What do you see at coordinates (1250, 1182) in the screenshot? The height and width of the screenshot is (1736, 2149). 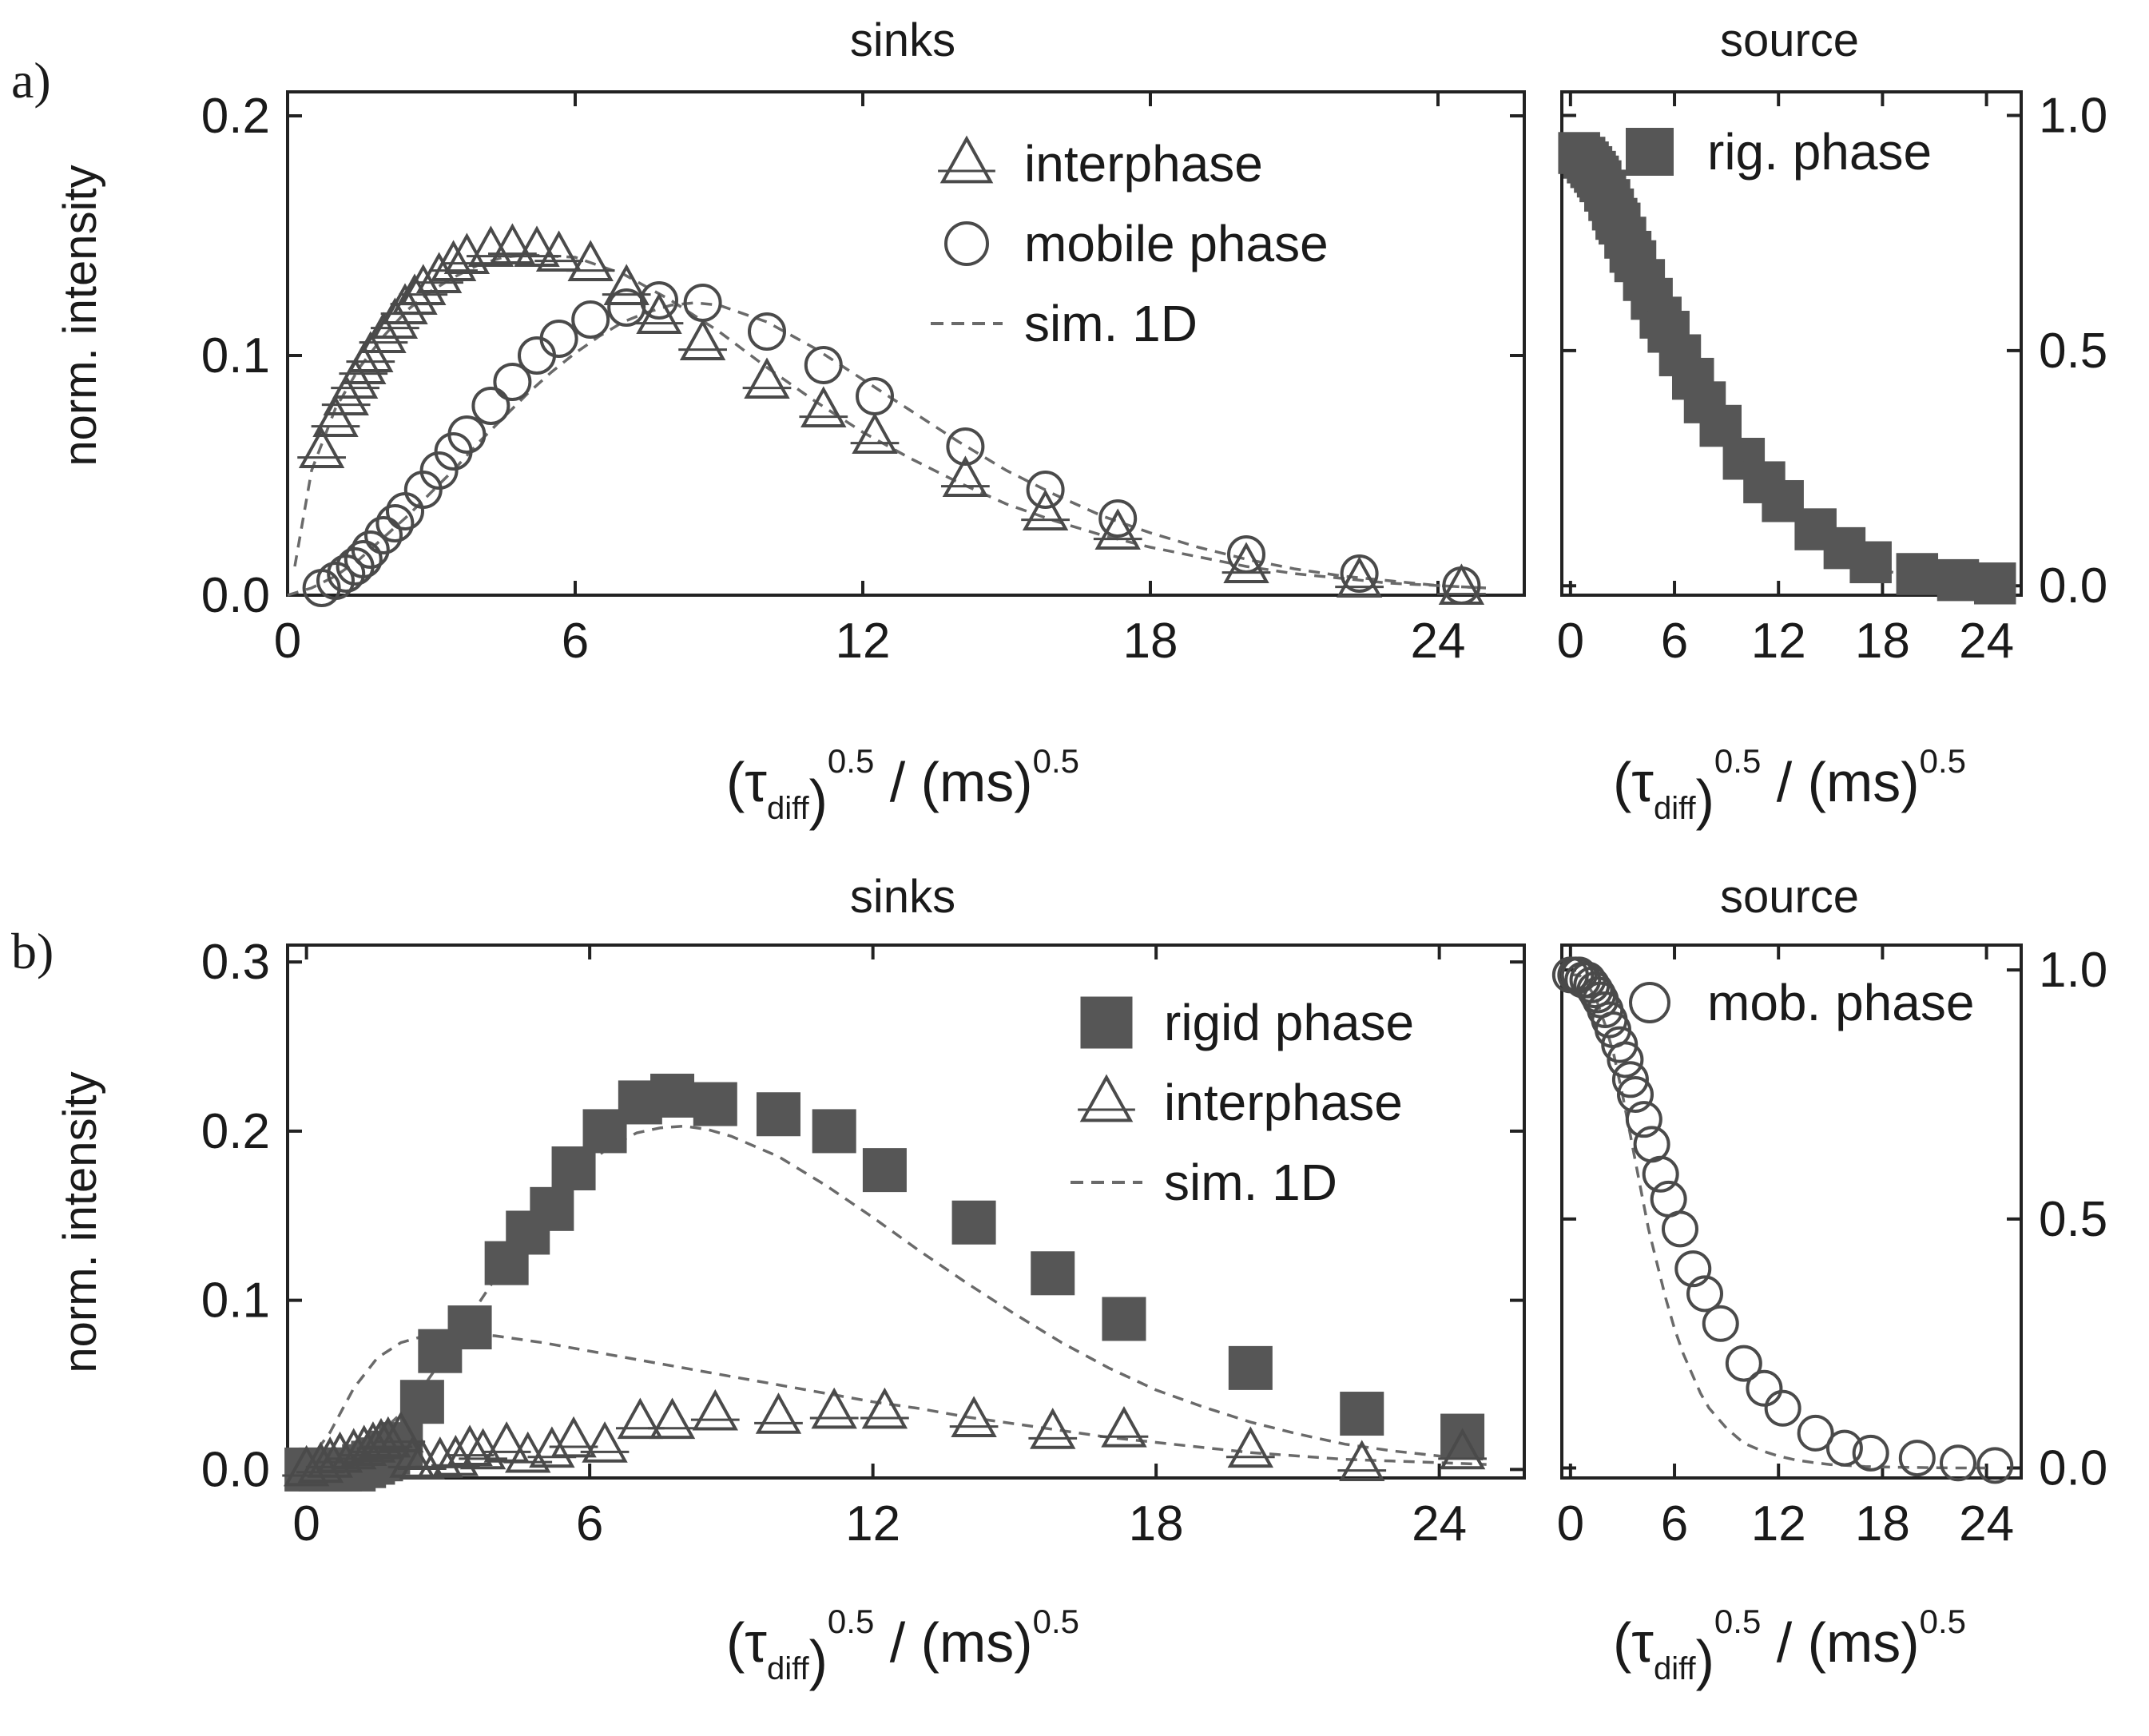 I see `b-sinks-legend-label: sim. 1D` at bounding box center [1250, 1182].